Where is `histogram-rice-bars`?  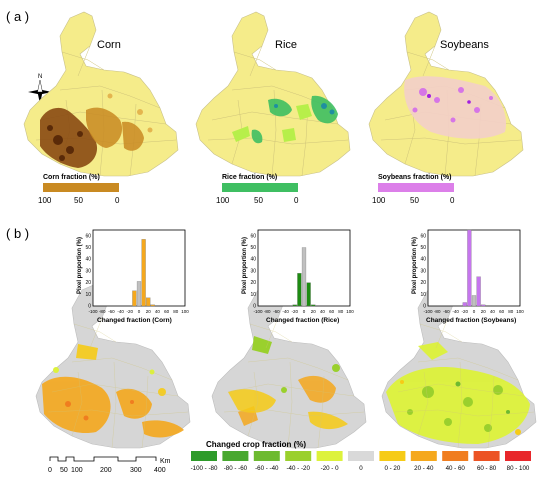 histogram-rice-bars is located at coordinates (304, 277).